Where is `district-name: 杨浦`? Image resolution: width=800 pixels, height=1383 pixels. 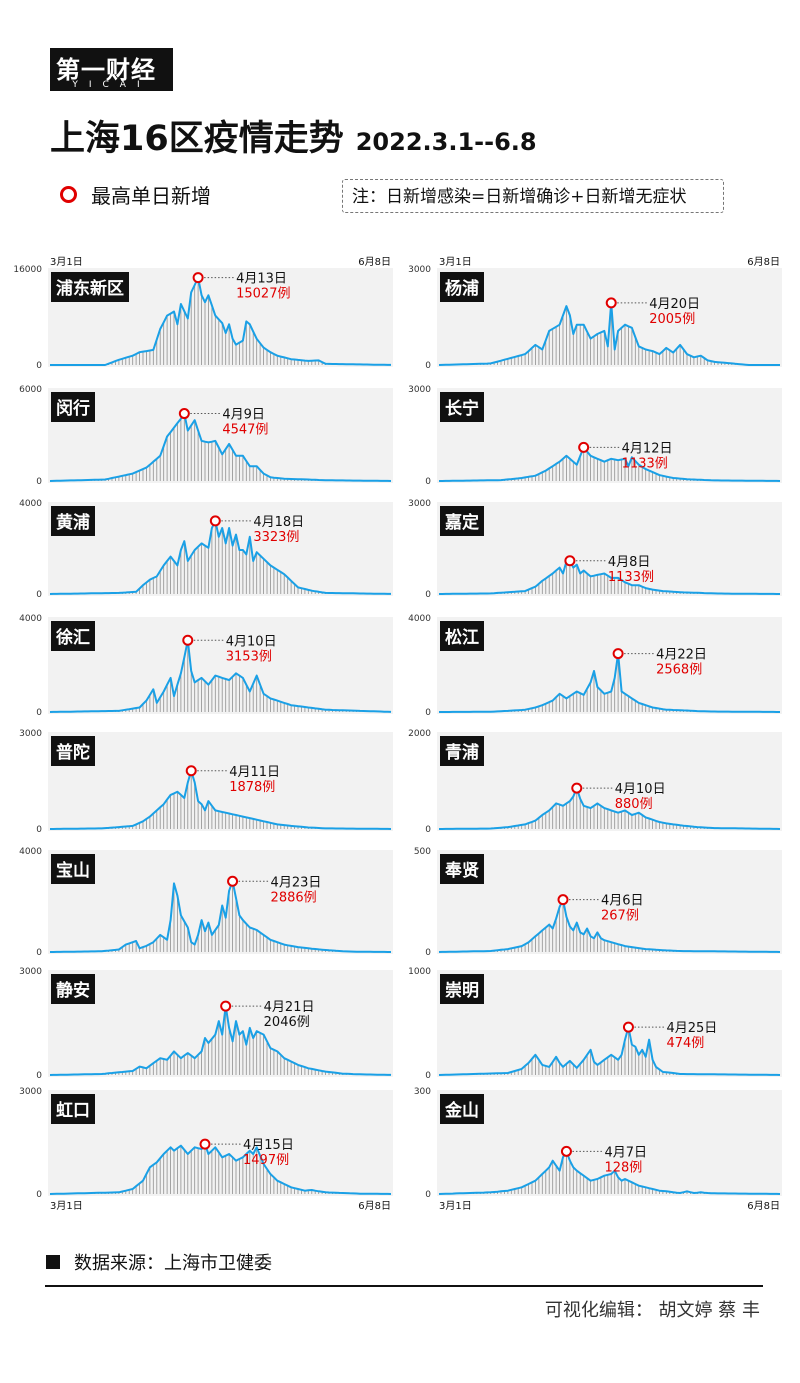 district-name: 杨浦 is located at coordinates (462, 288).